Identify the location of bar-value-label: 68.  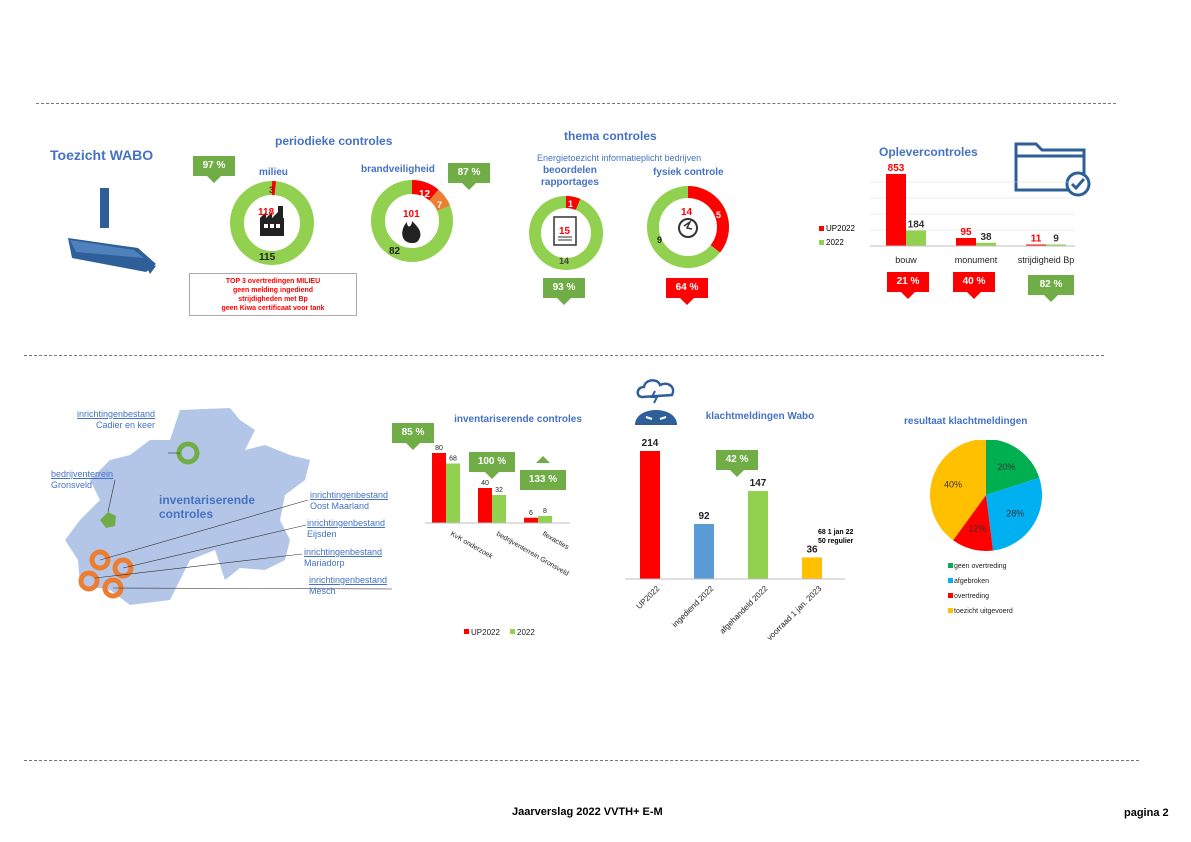
(453, 459).